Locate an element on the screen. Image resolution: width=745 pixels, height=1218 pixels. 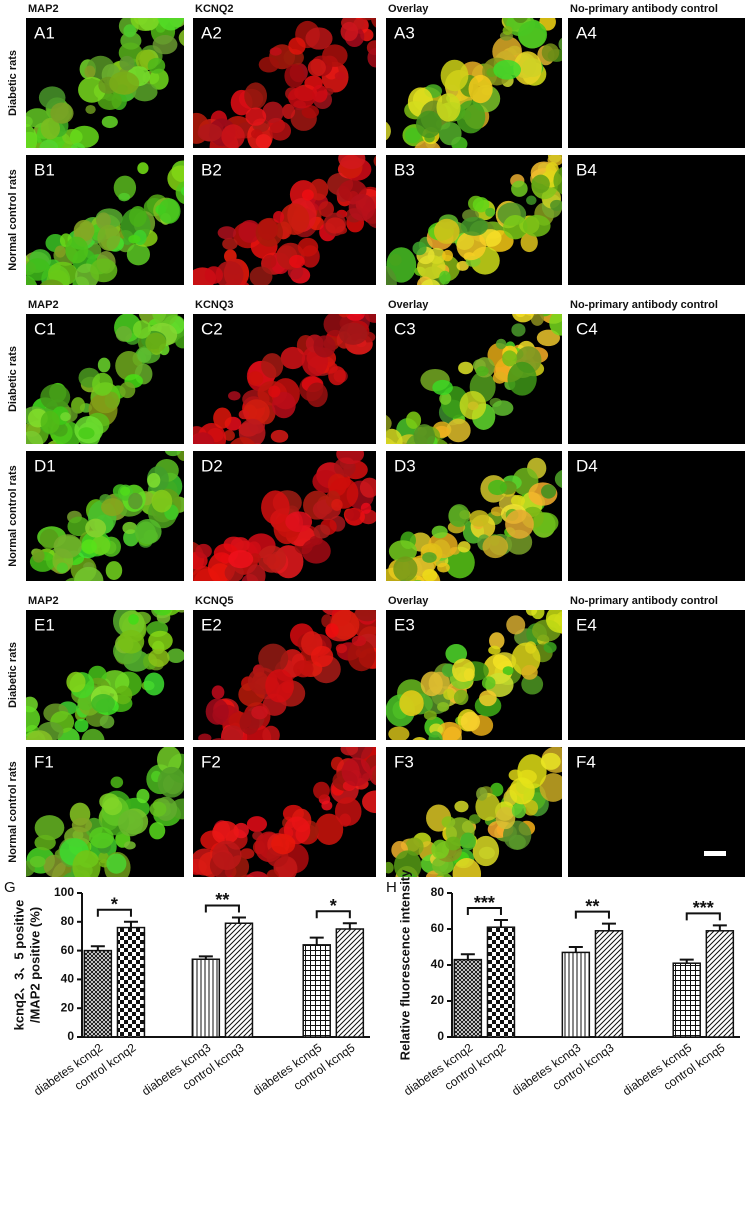
row-label: Diabetic rats is located at coordinates (13, 379).